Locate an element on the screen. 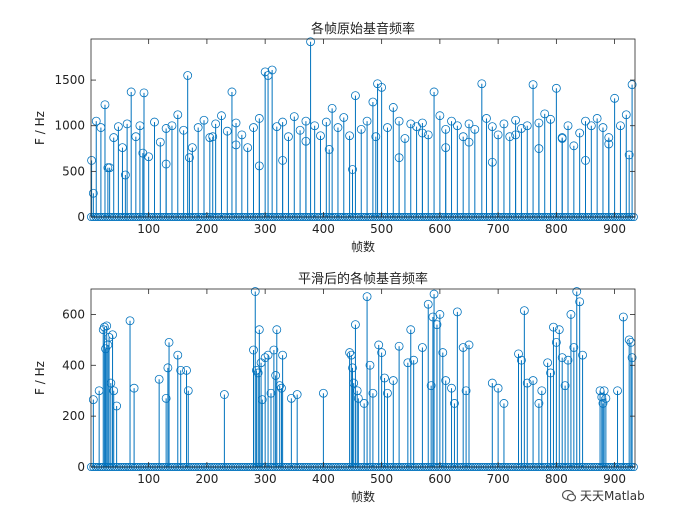 This screenshot has width=700, height=525. y-tick-label: 1500 is located at coordinates (69, 80).